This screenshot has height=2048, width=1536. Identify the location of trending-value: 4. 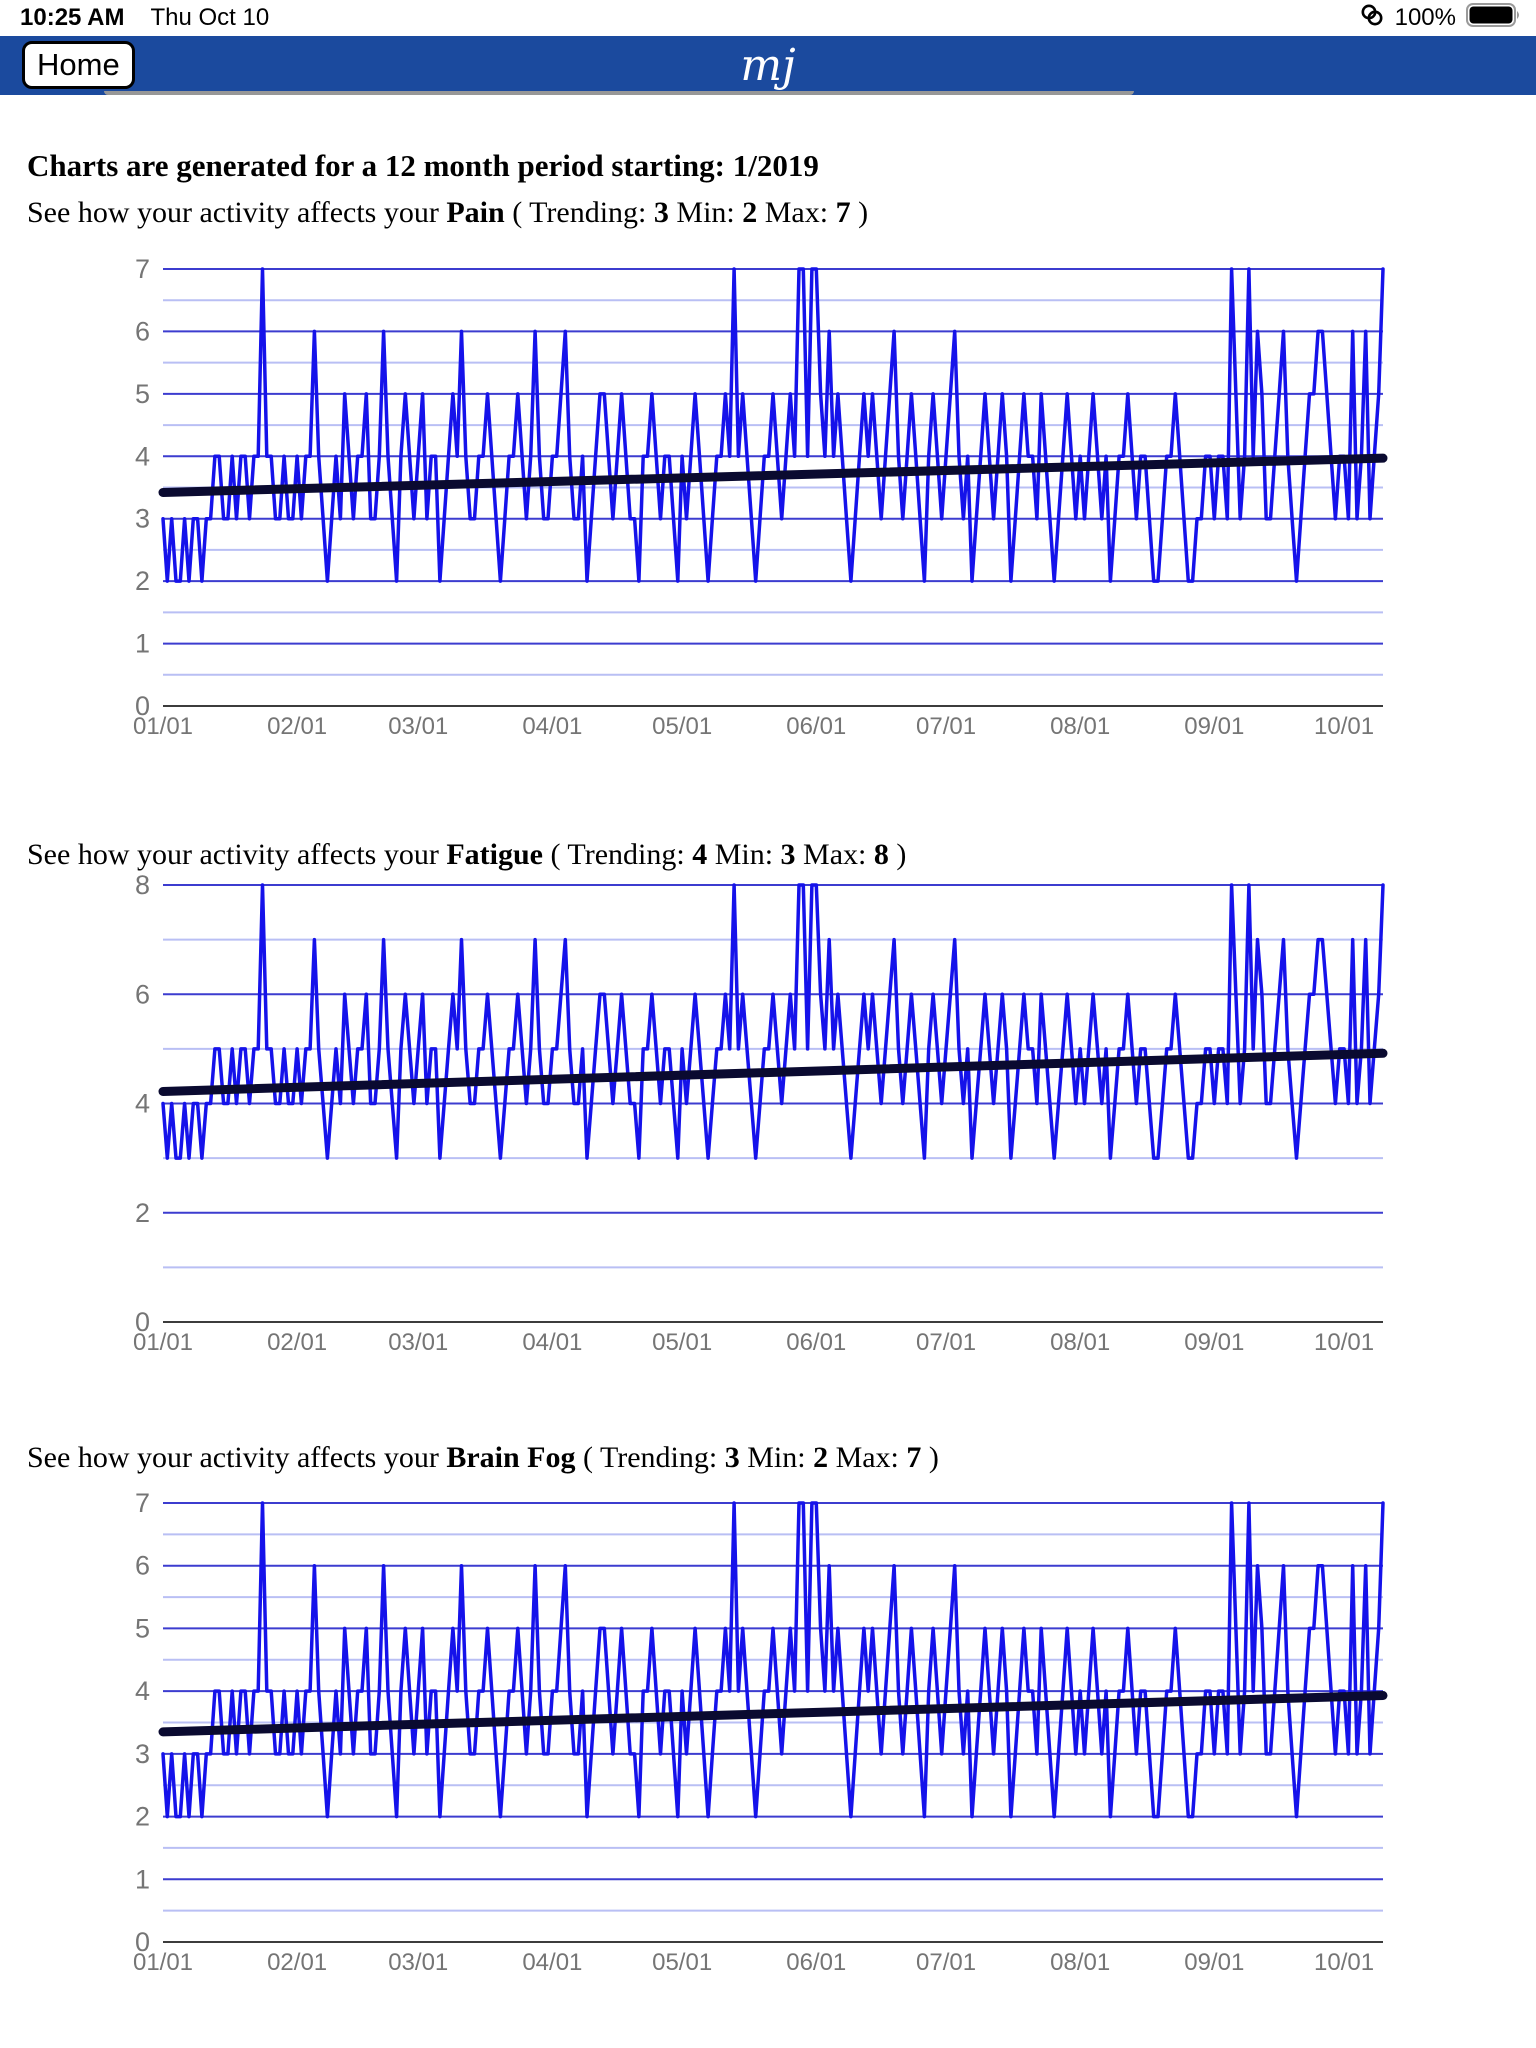
(700, 854).